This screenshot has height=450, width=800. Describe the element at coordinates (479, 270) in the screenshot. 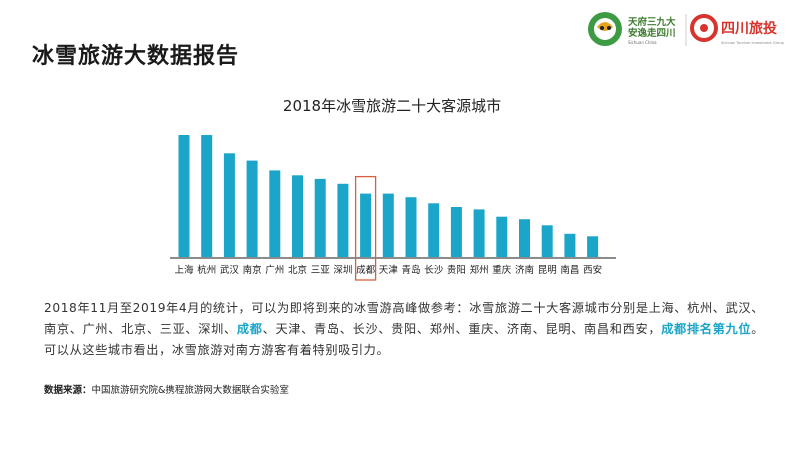

I see `tick-label-13: 郑州` at that location.